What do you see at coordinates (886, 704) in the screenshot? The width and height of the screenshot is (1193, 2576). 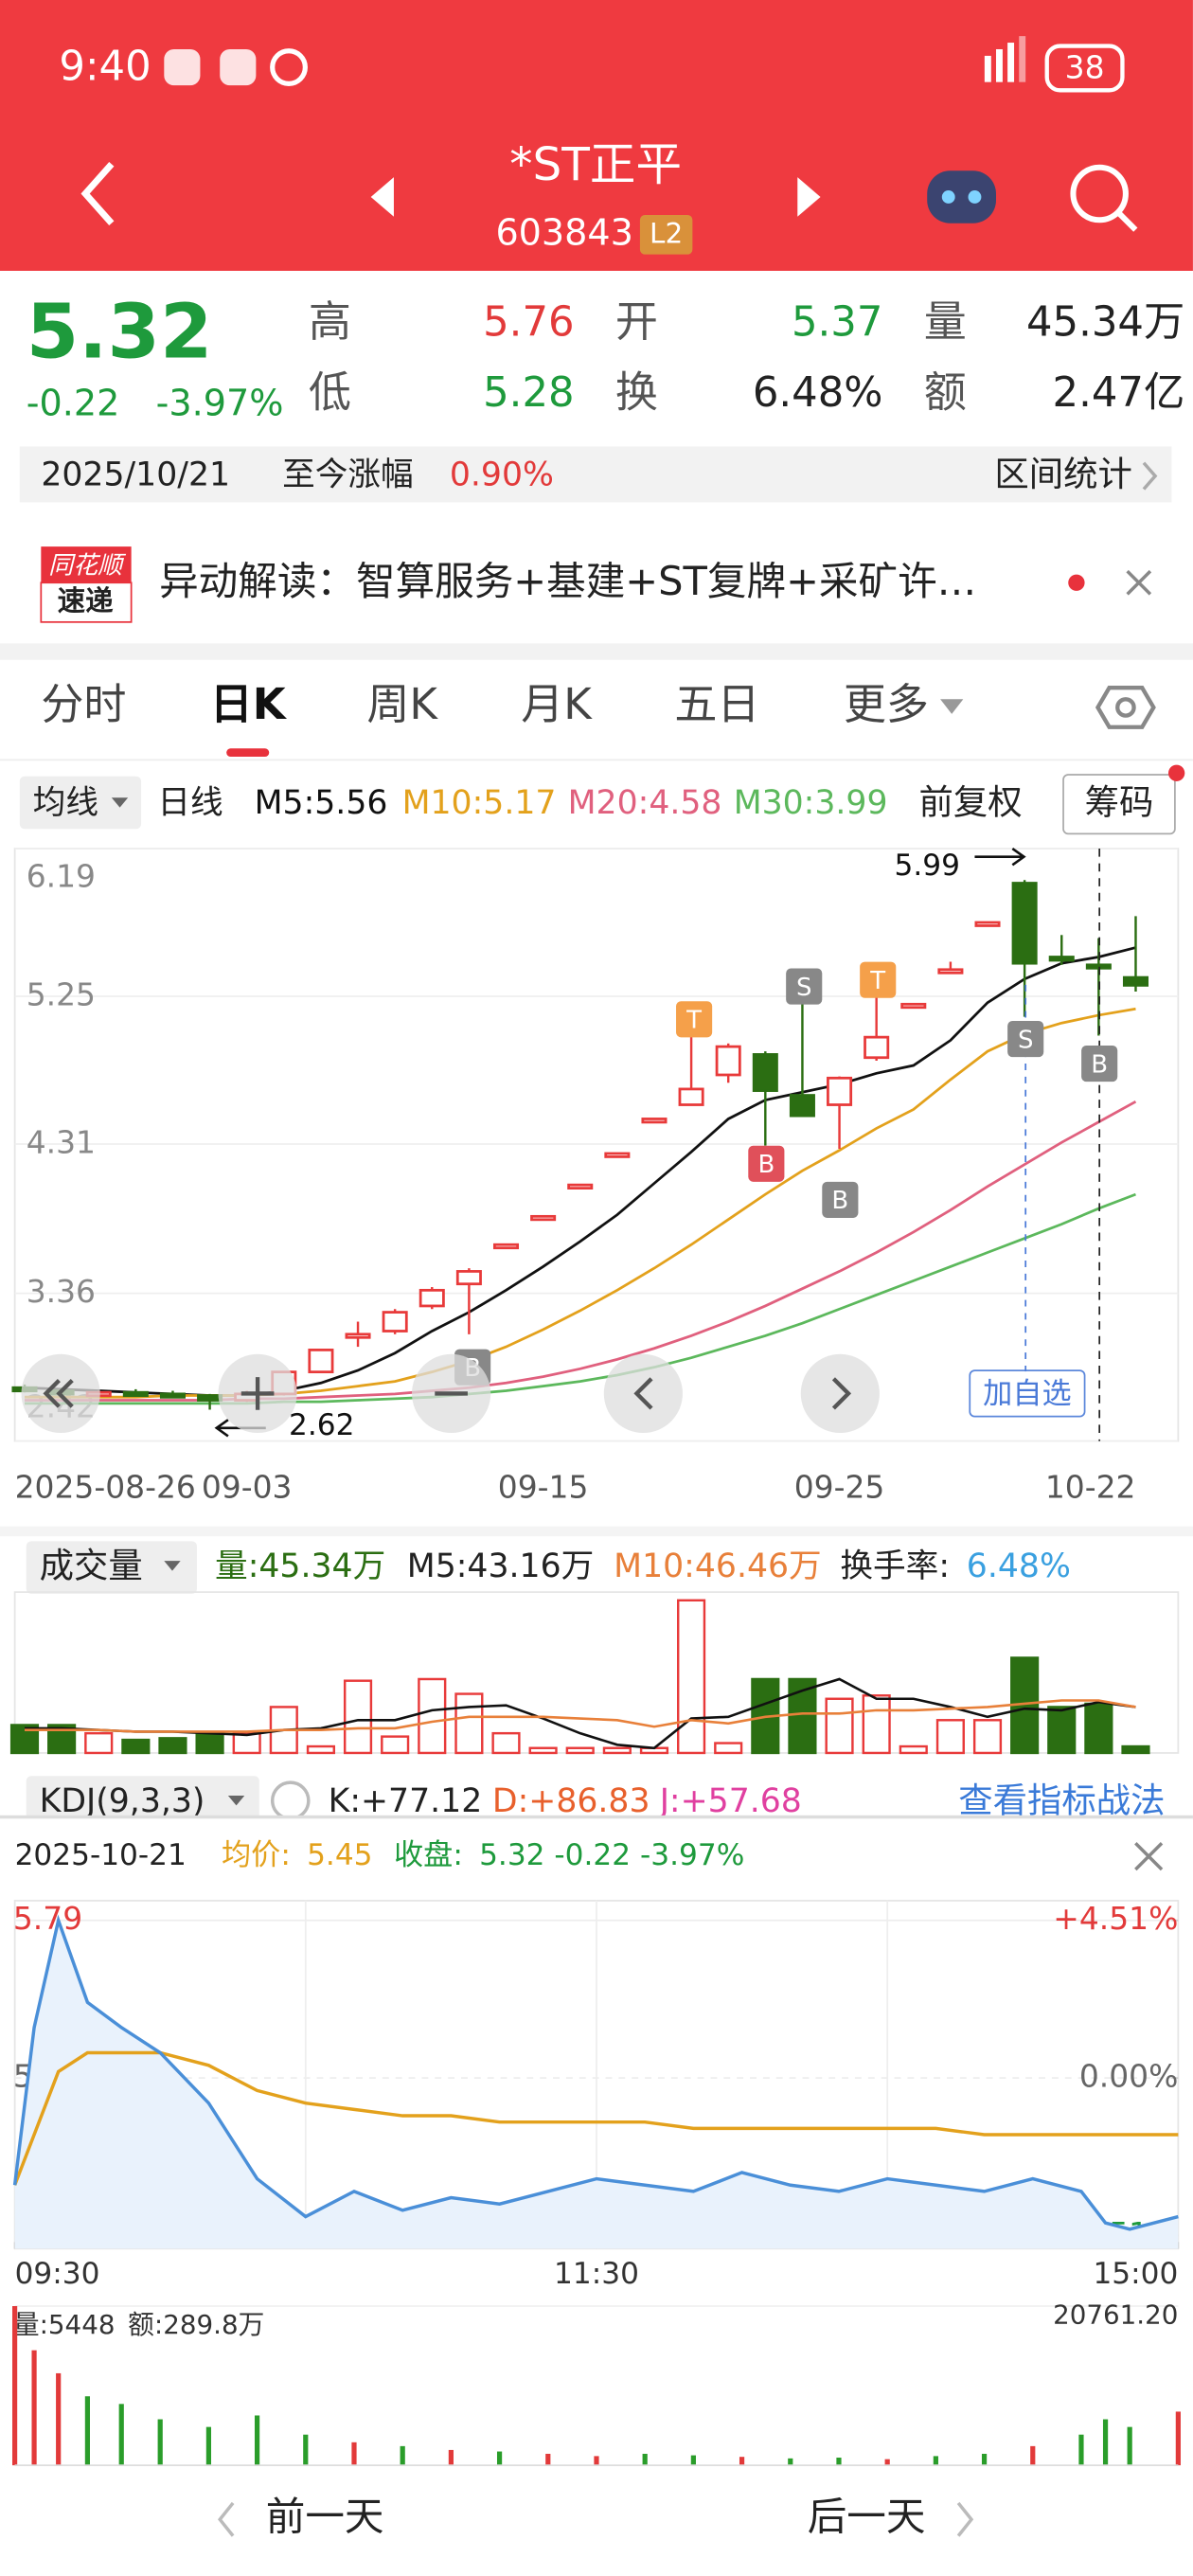 I see `tab: 更多` at bounding box center [886, 704].